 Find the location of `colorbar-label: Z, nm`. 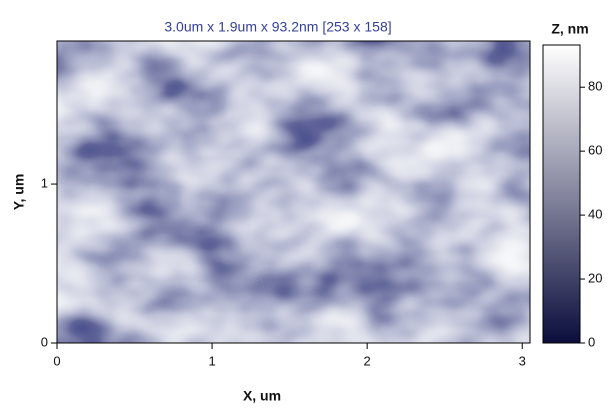

colorbar-label: Z, nm is located at coordinates (569, 29).